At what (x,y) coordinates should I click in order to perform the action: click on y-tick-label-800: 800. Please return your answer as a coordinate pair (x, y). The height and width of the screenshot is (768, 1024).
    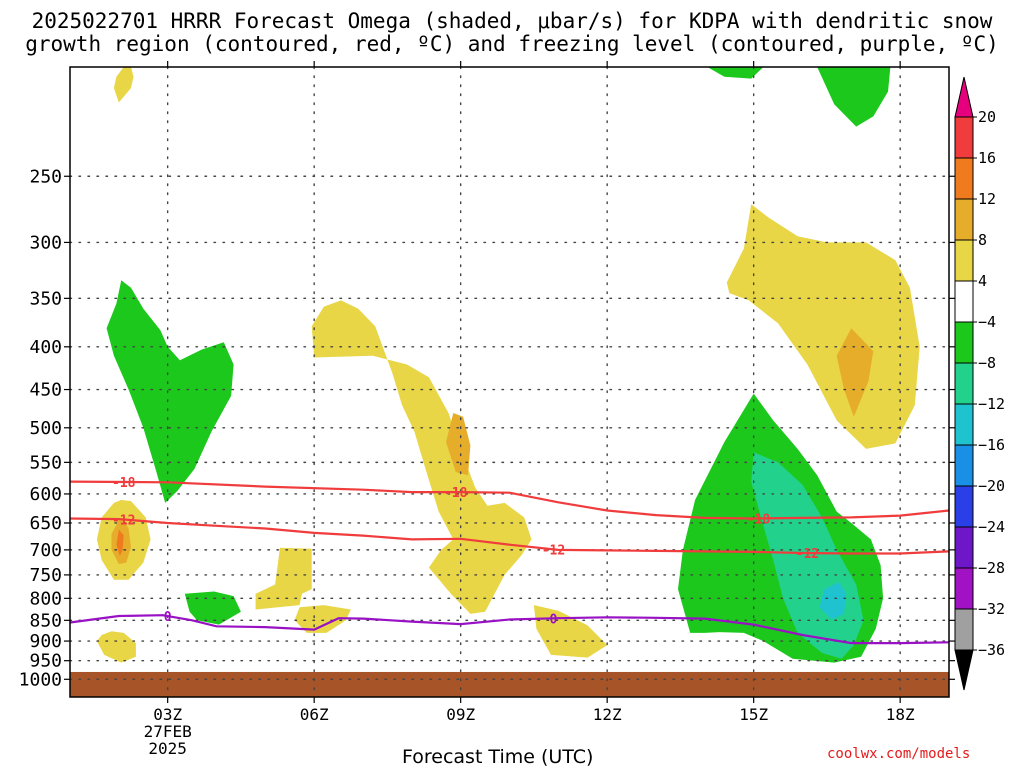
    Looking at the image, I should click on (45, 598).